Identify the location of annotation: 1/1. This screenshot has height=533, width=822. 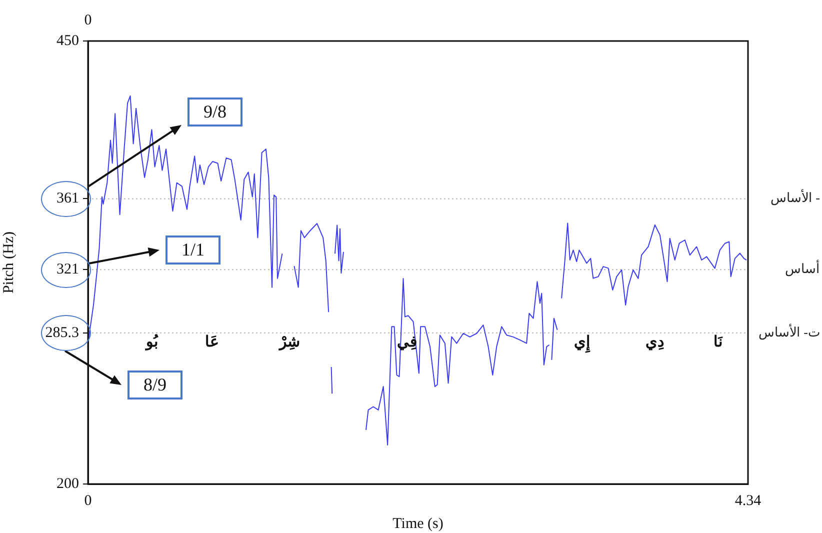
(193, 250).